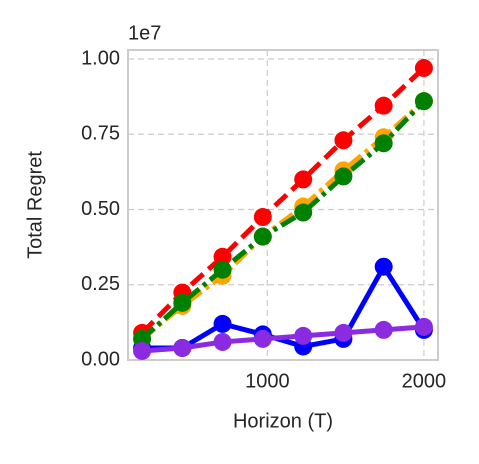  What do you see at coordinates (100, 284) in the screenshot?
I see `y-tick-label: 0.25` at bounding box center [100, 284].